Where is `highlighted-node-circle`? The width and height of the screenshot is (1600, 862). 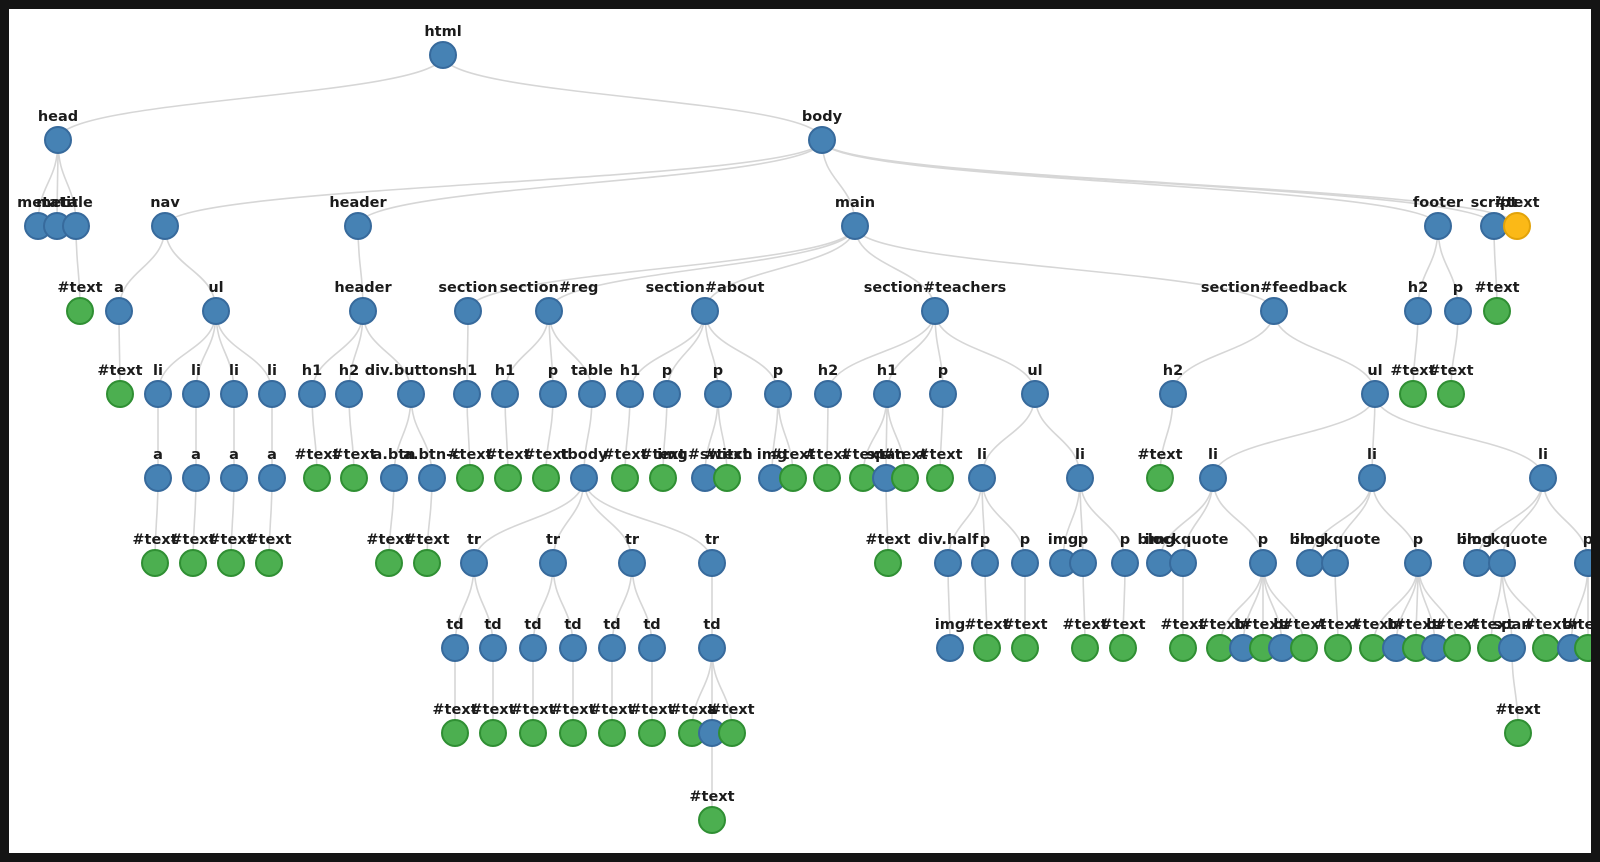
highlighted-node-circle is located at coordinates (1517, 226).